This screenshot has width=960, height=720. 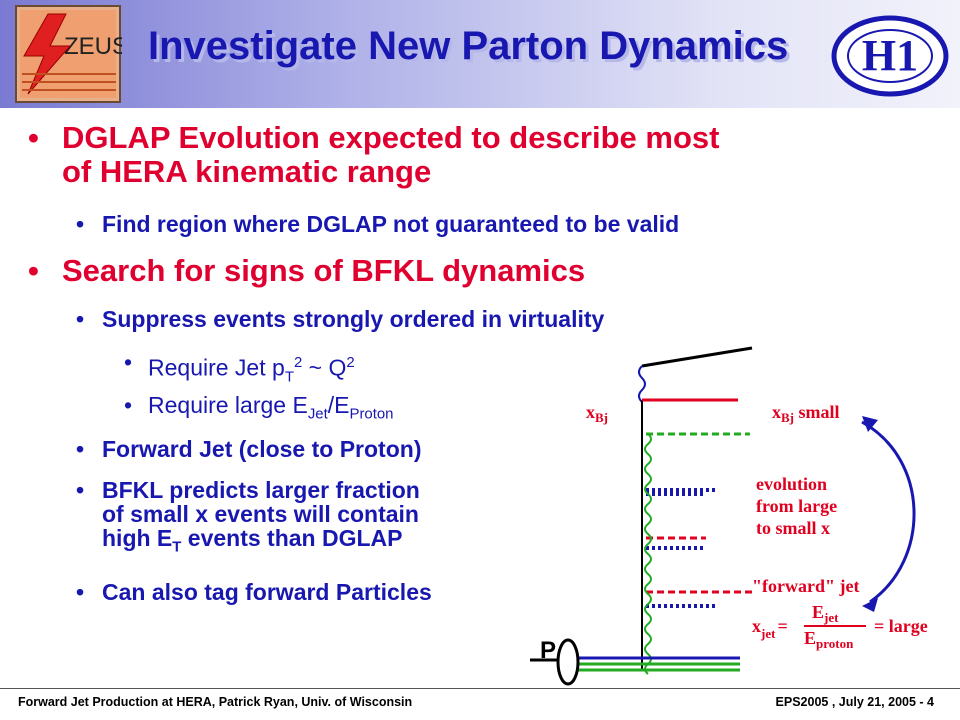 I want to click on proton-label: P, so click(x=548, y=650).